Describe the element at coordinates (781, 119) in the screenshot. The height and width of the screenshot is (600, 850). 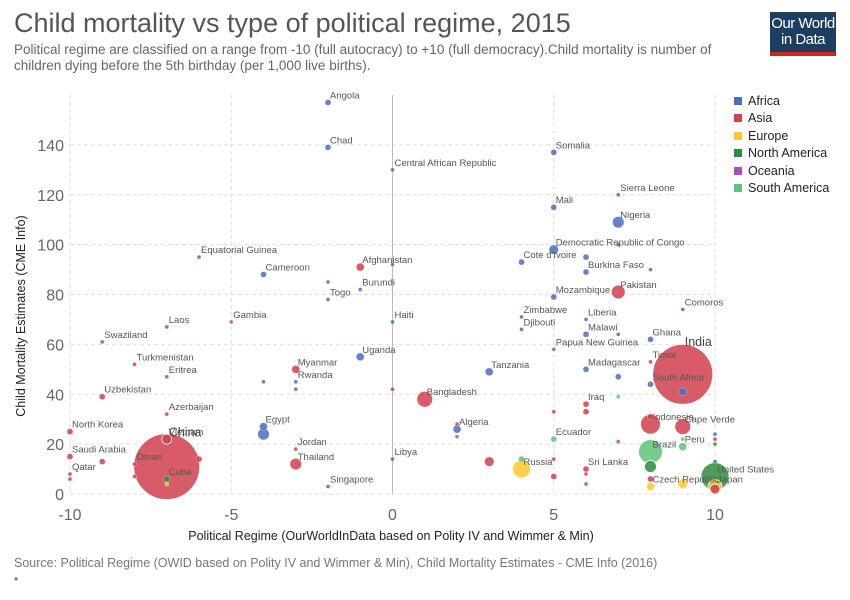
I see `legend-item-asia: Asia` at that location.